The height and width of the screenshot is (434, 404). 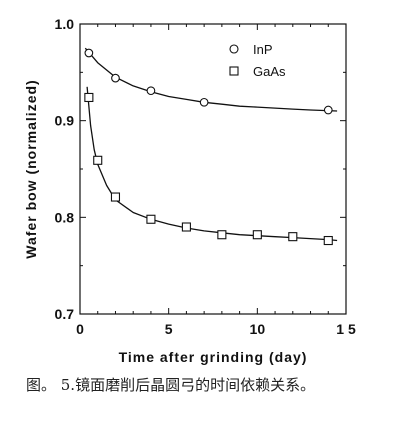 I want to click on legend: InP GaAs, so click(x=257, y=60).